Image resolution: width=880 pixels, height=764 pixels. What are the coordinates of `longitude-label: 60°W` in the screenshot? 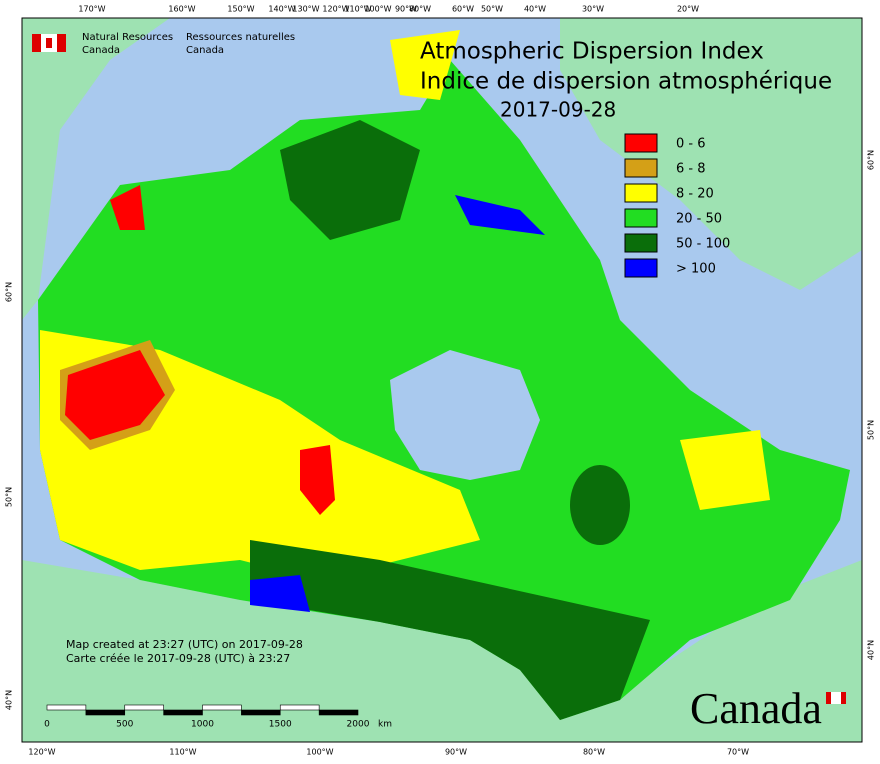 It's located at (463, 9).